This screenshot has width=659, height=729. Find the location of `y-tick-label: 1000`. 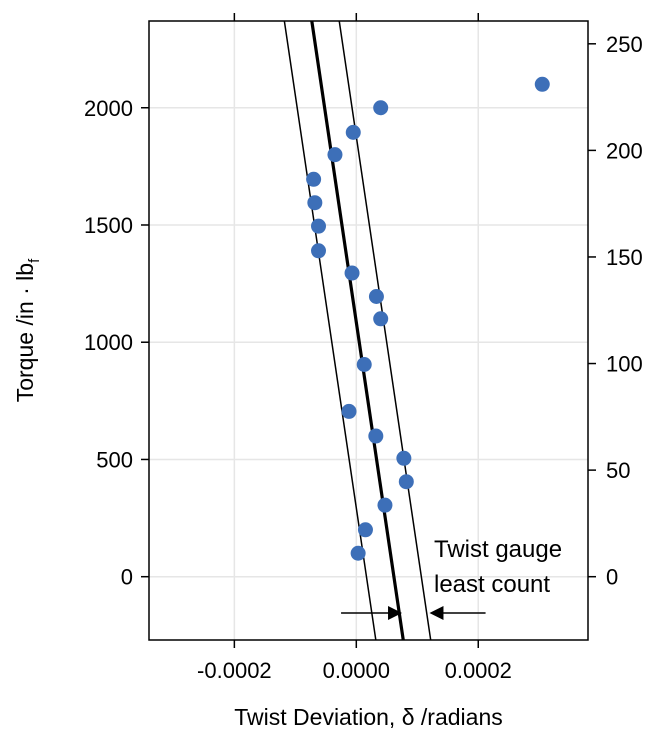

y-tick-label: 1000 is located at coordinates (108, 342).